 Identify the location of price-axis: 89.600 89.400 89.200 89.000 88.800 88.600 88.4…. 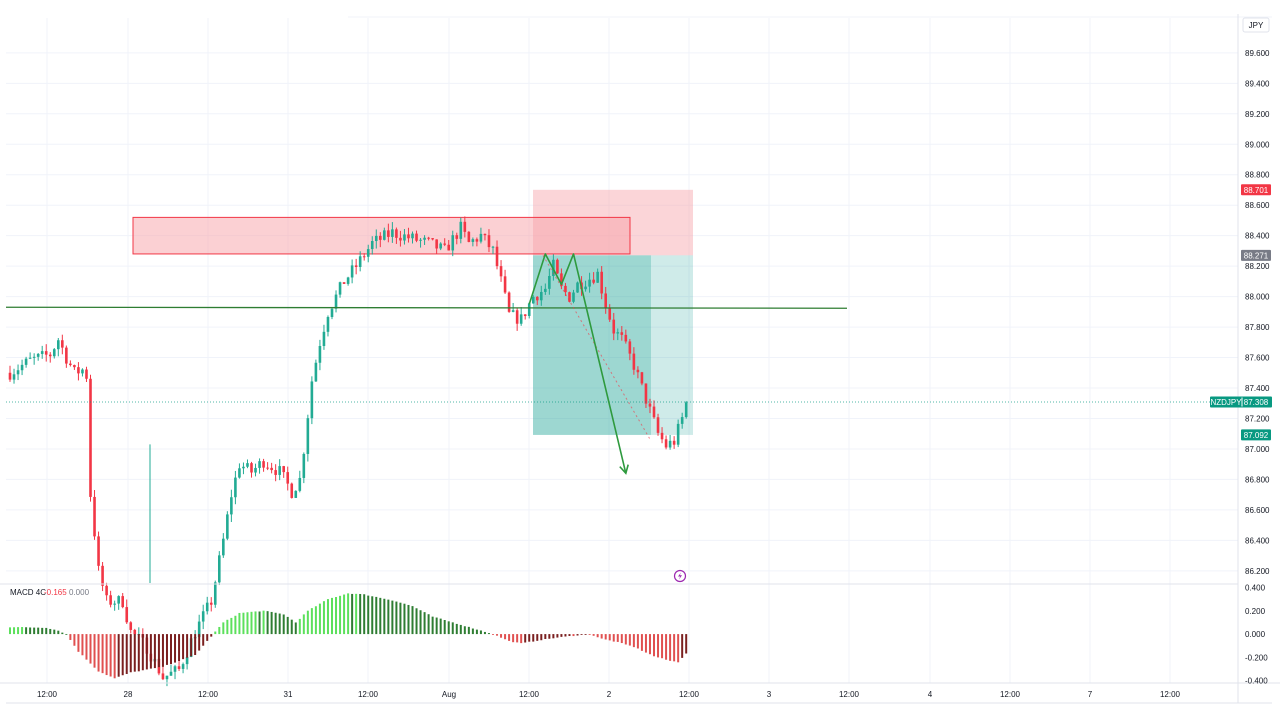
(1257, 312).